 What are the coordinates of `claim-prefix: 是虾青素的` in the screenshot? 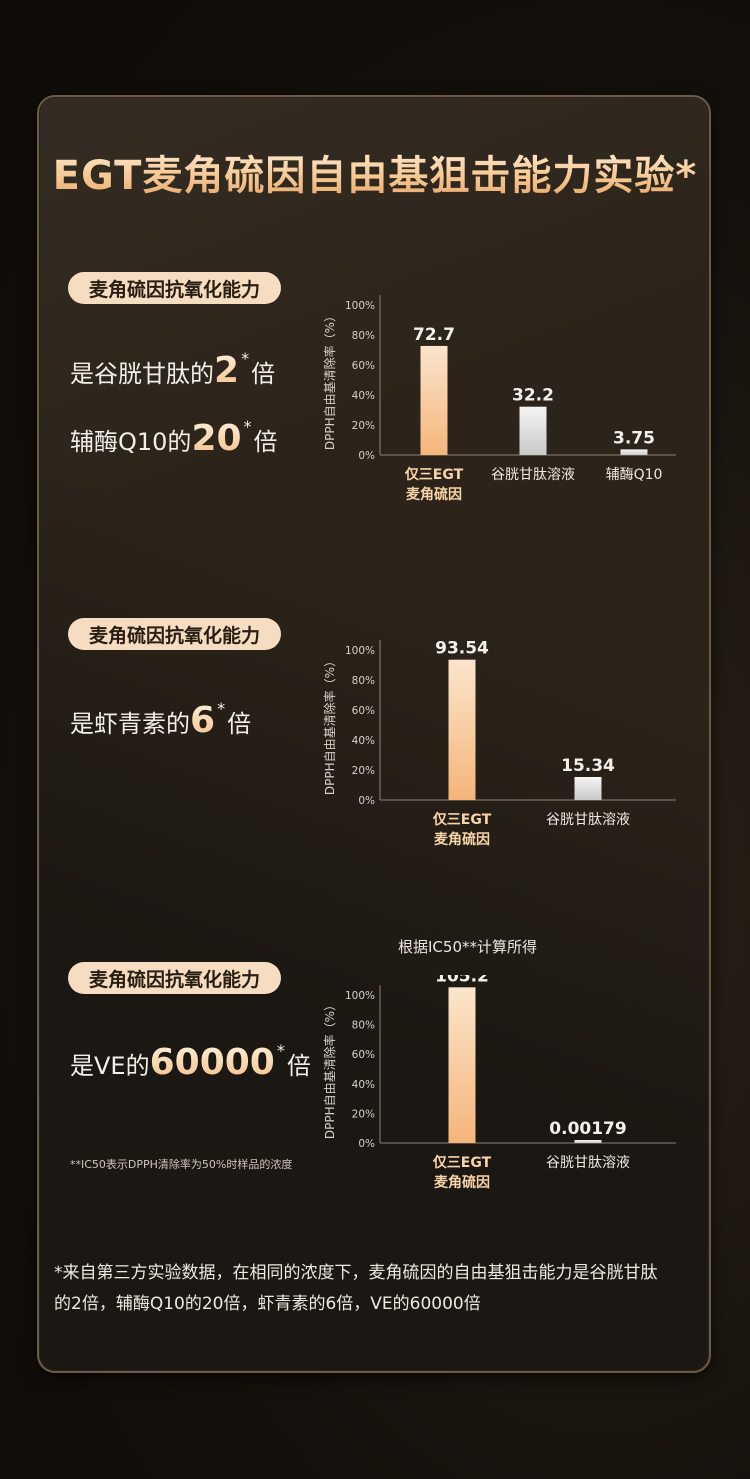 It's located at (130, 724).